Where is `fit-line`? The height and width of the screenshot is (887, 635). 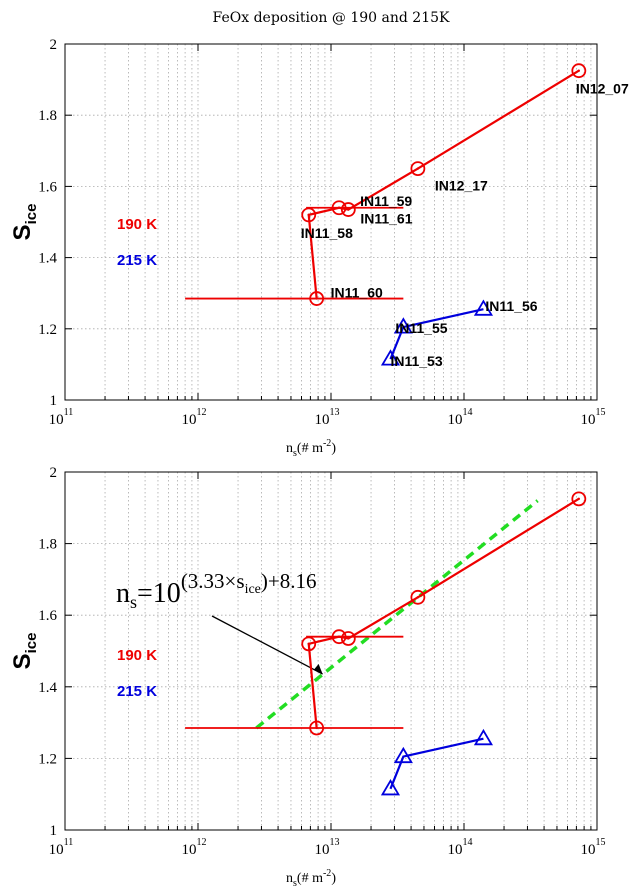 fit-line is located at coordinates (397, 614).